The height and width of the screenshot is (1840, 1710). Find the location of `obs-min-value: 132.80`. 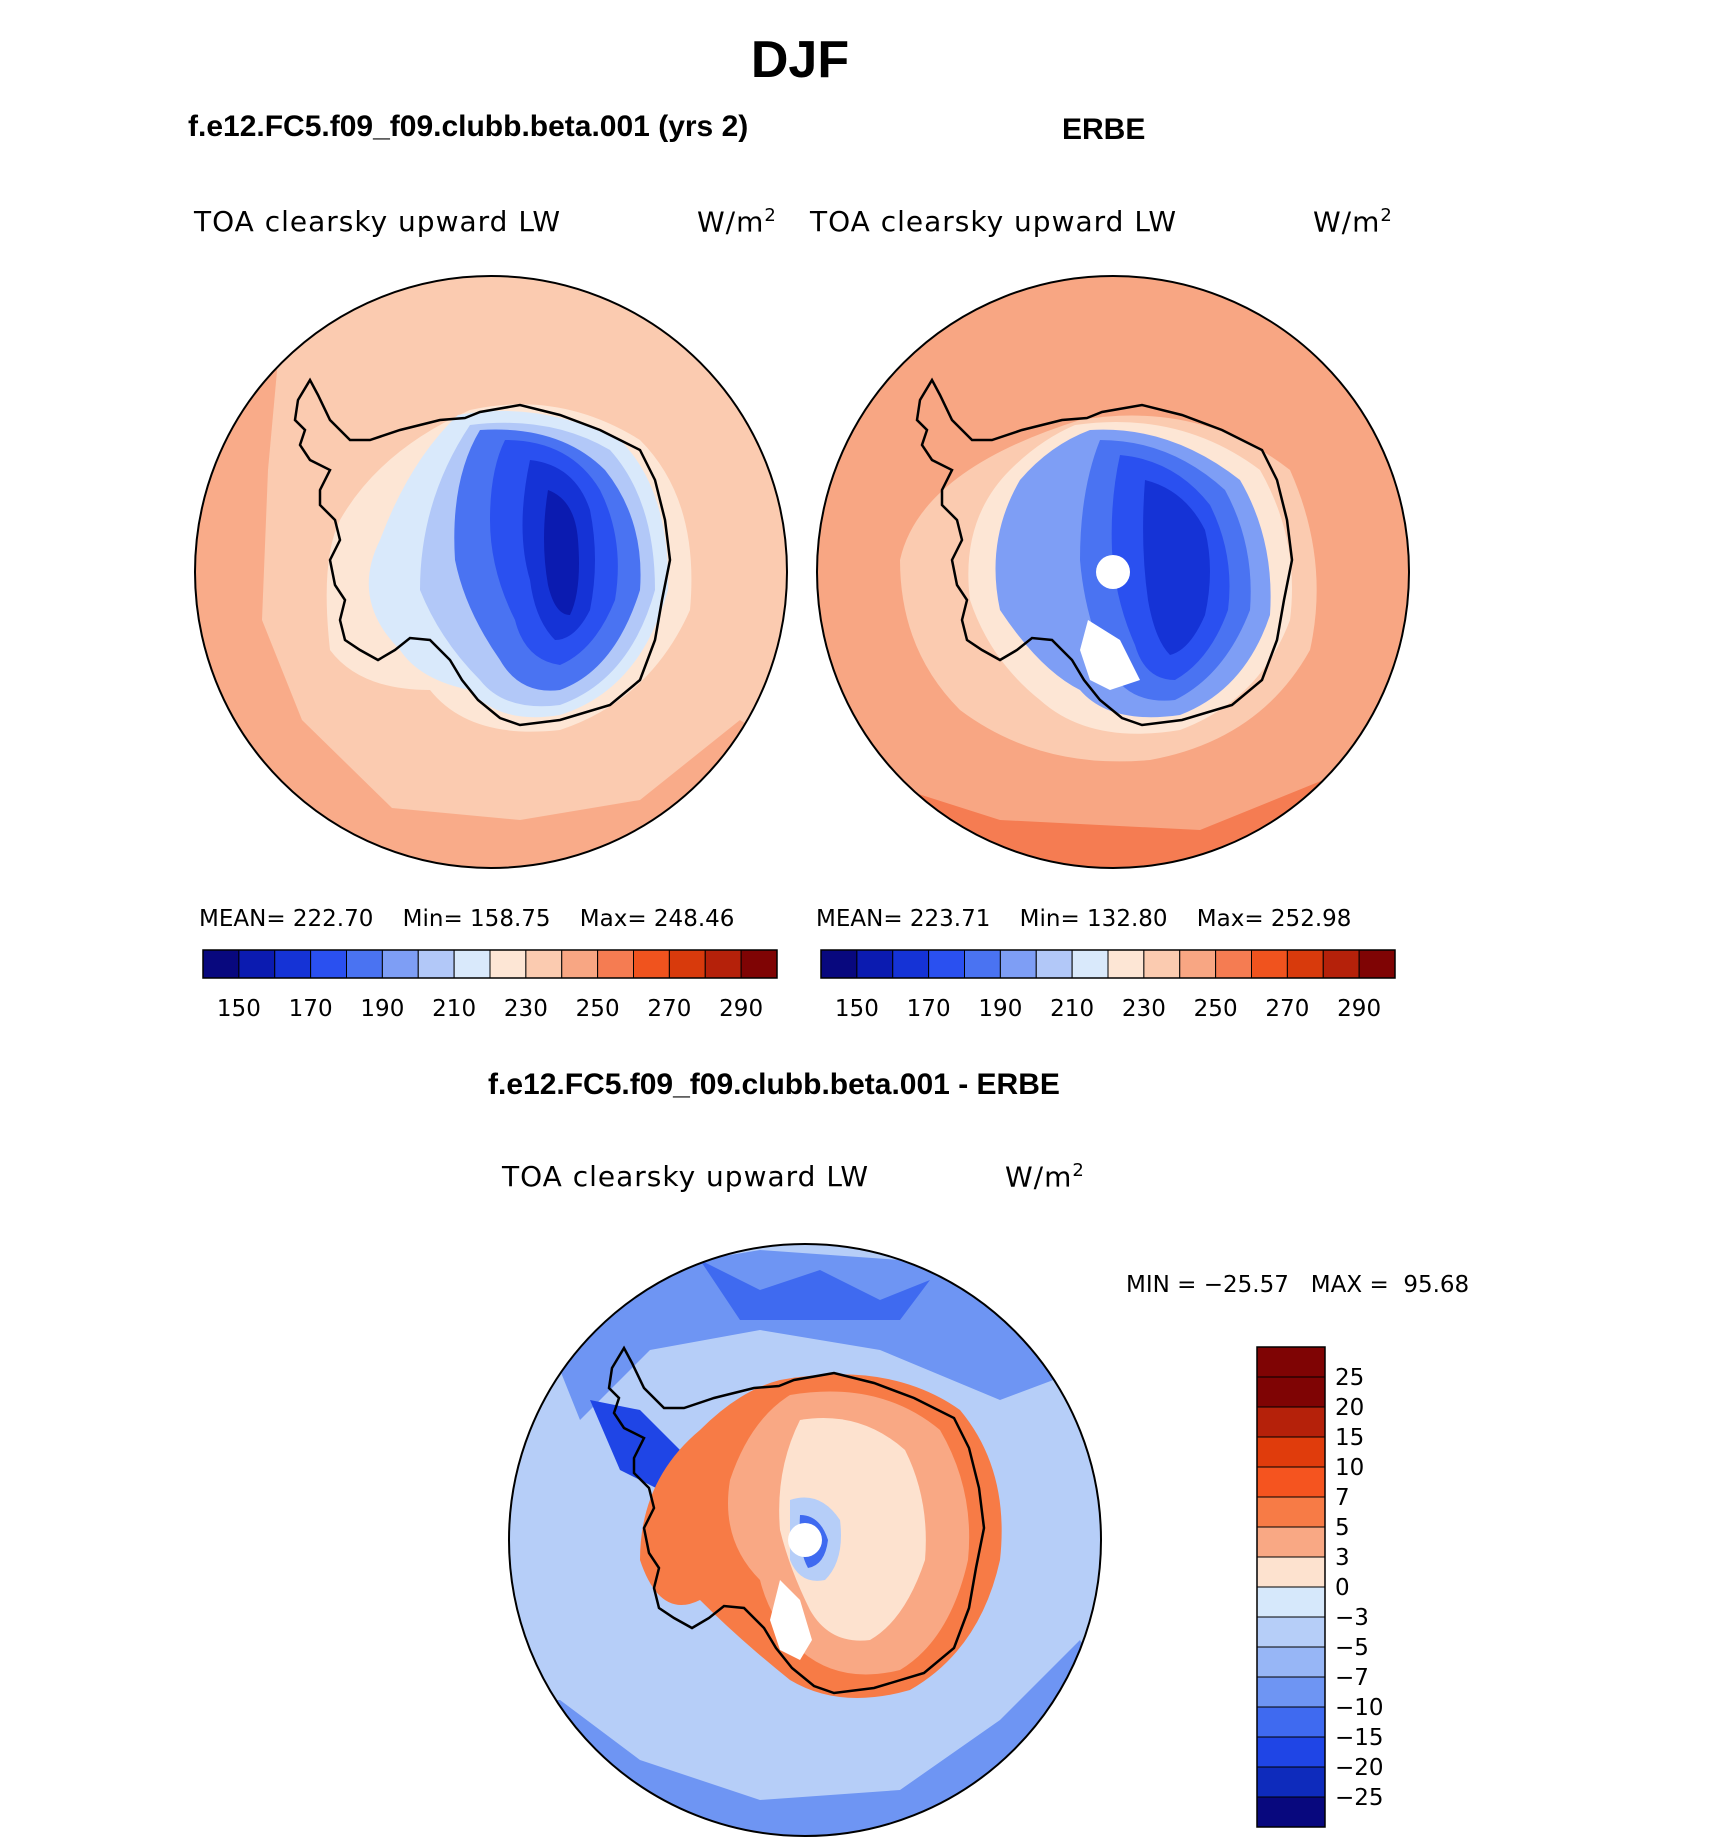

obs-min-value: 132.80 is located at coordinates (1127, 919).